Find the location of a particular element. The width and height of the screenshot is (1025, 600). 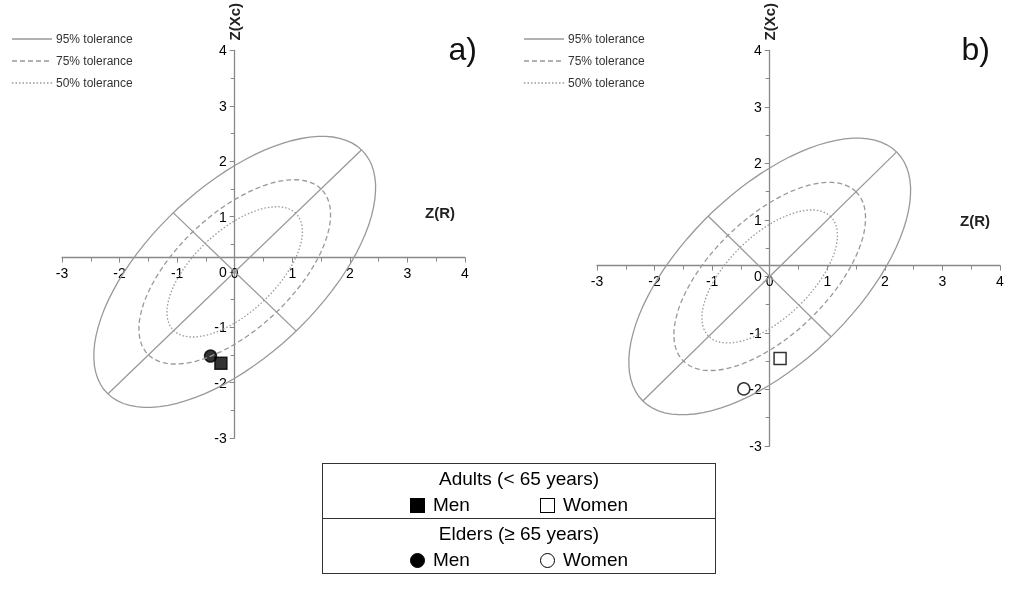

chart-title: b) is located at coordinates (975, 49).